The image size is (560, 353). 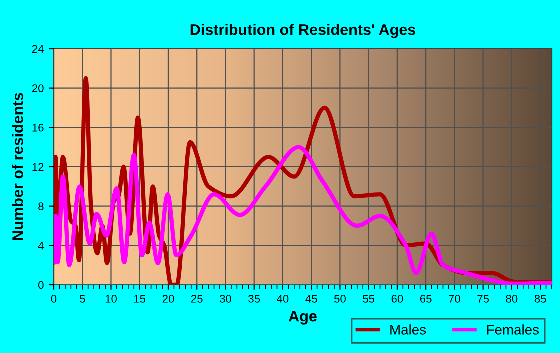 I want to click on x-tick-label: 50, so click(x=340, y=299).